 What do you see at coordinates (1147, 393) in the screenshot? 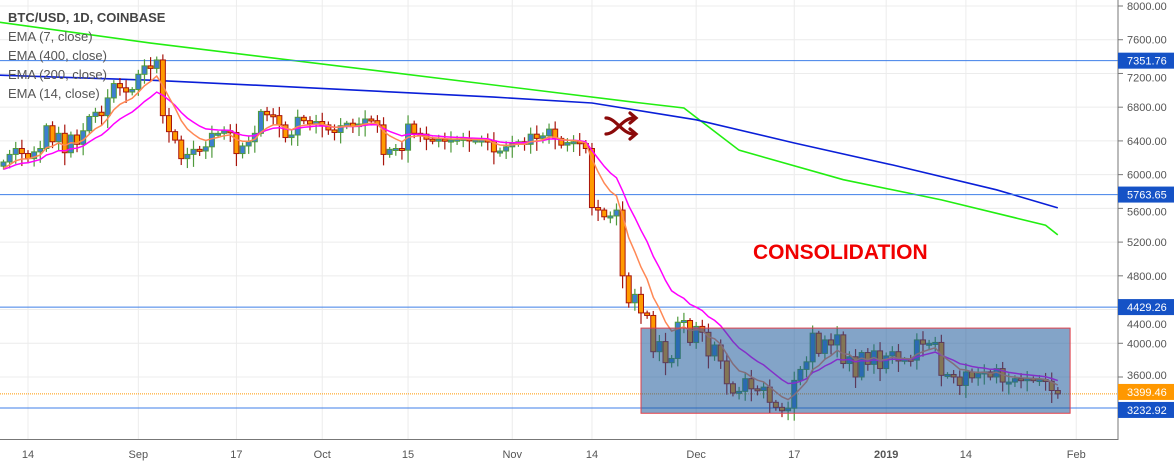
I see `last-price-label: 3399.46` at bounding box center [1147, 393].